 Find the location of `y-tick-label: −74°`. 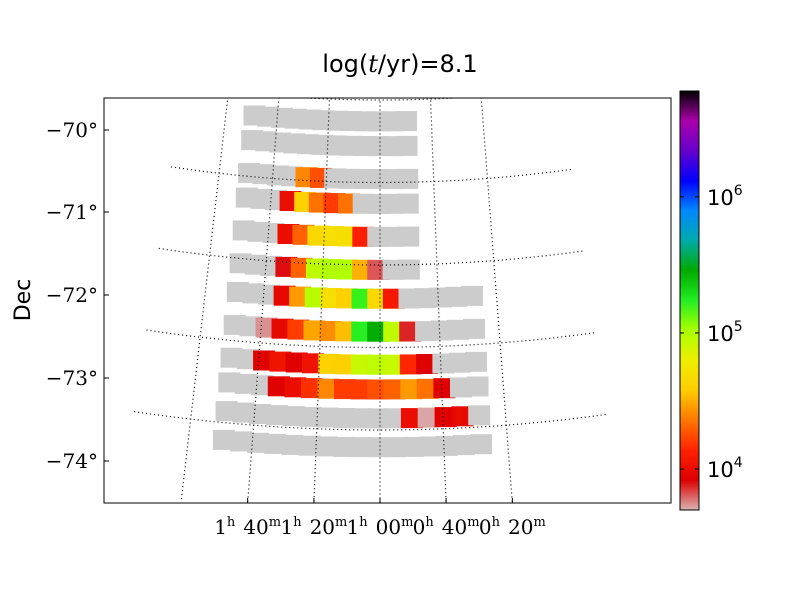

y-tick-label: −74° is located at coordinates (72, 461).